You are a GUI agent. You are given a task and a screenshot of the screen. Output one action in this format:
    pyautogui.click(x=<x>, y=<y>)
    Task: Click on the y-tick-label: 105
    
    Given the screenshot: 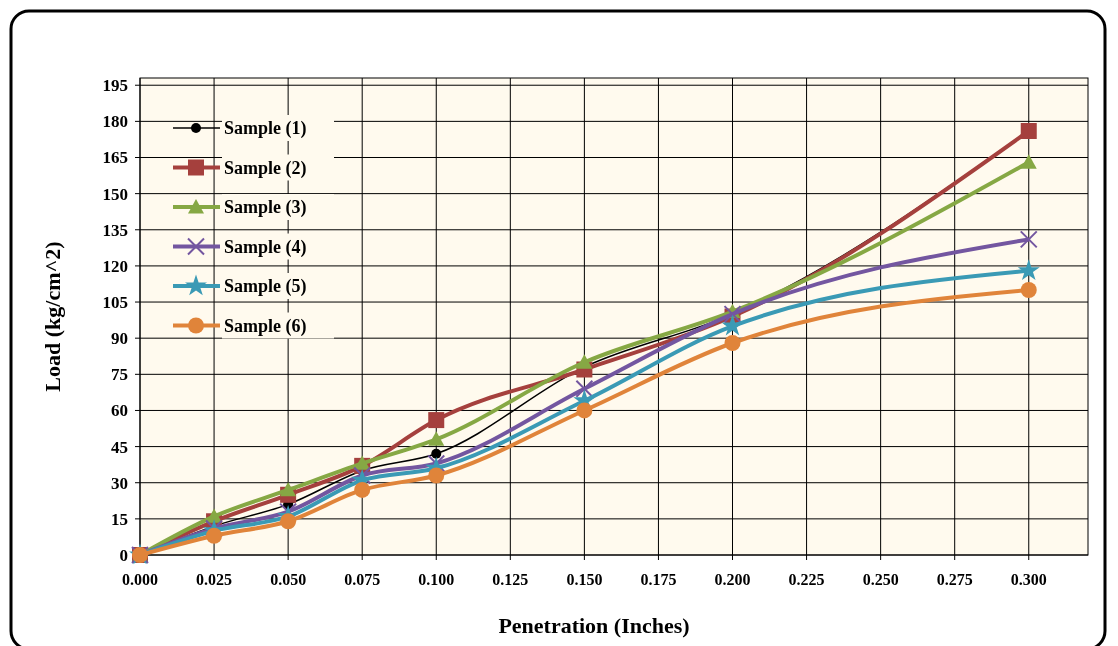 What is the action you would take?
    pyautogui.click(x=115, y=302)
    